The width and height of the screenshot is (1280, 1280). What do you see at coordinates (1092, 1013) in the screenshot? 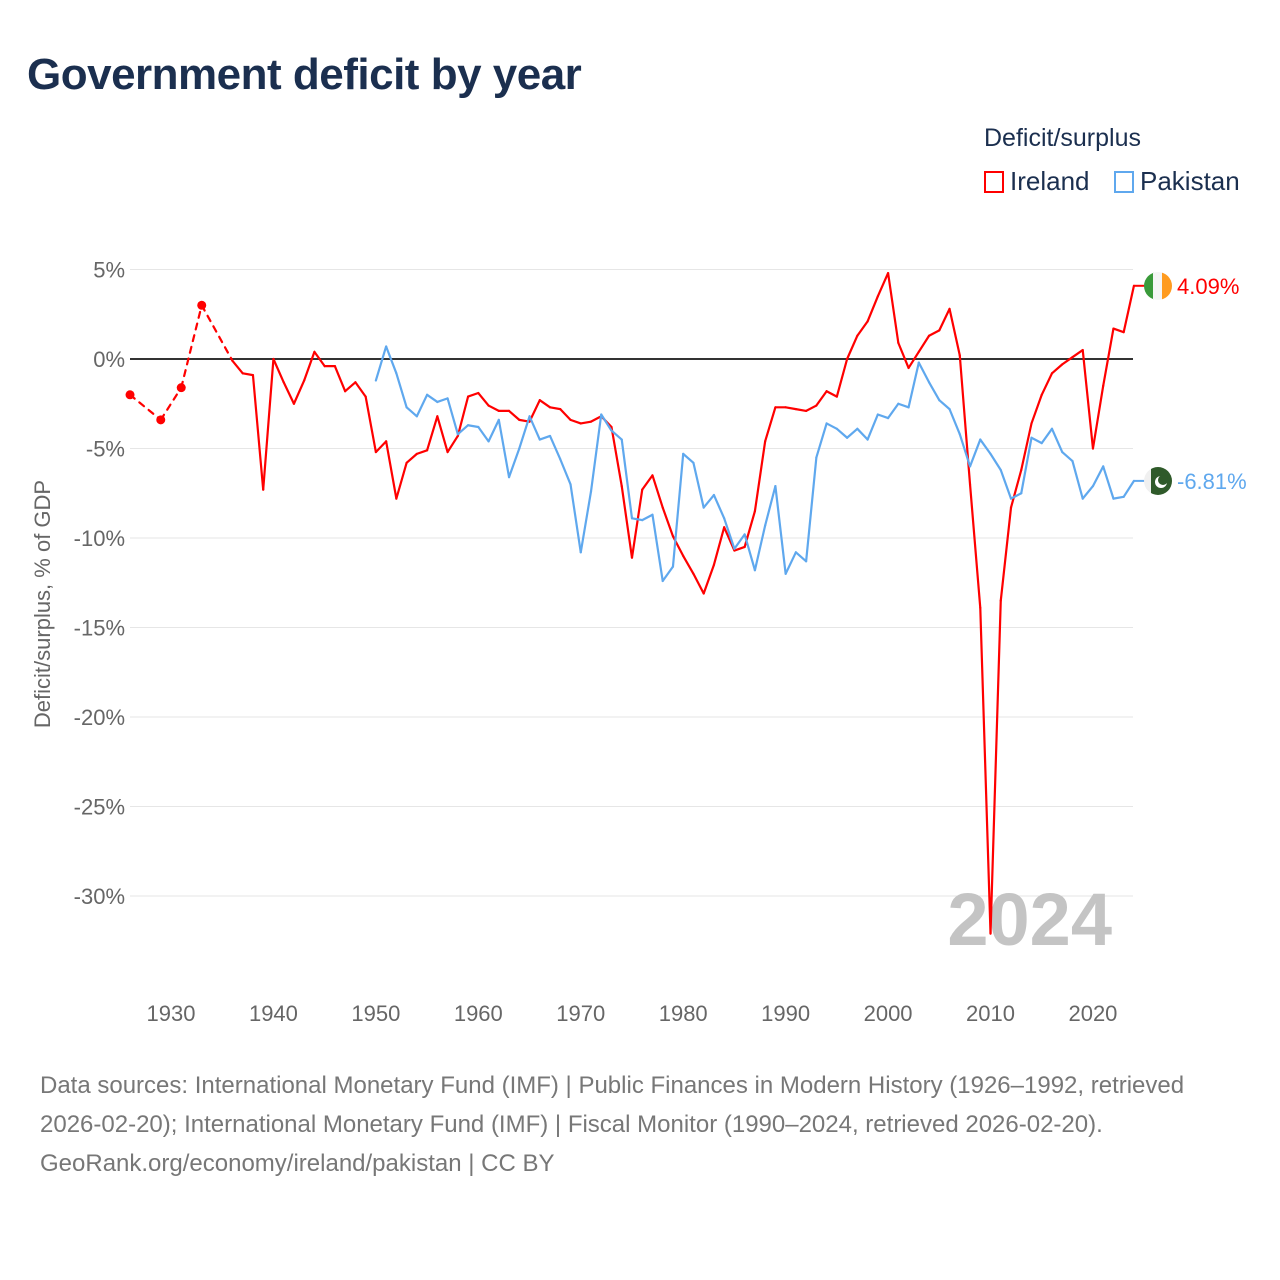
I see `x-tick-label: 2020` at bounding box center [1092, 1013].